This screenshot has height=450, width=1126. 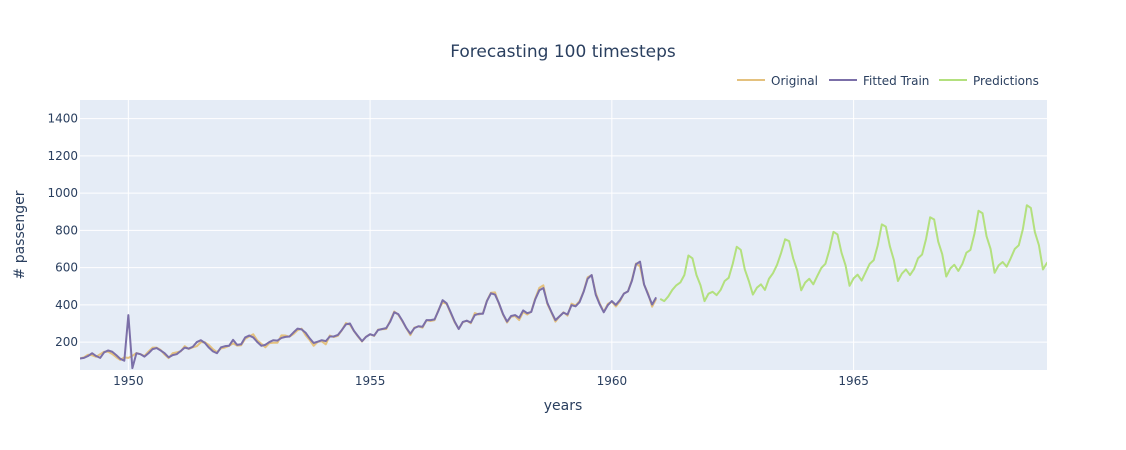 I want to click on x-tick-labels: 1950 1955 1960 1965, so click(x=491, y=381).